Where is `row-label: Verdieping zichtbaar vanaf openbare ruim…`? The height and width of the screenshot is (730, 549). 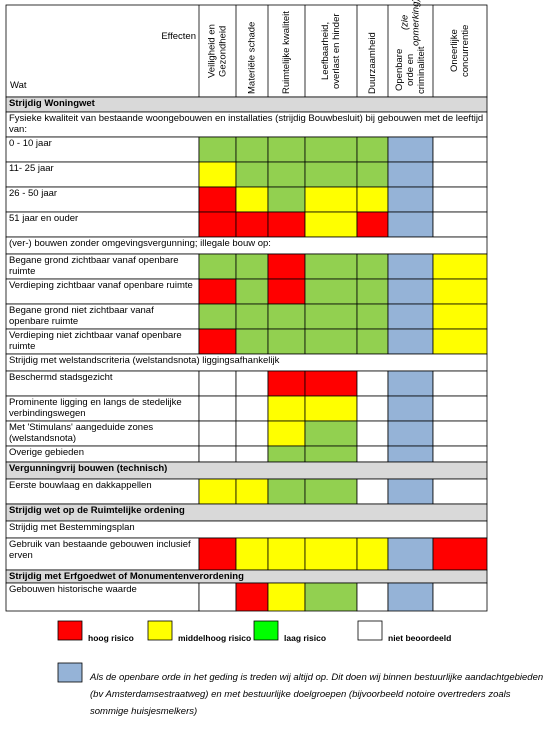 row-label: Verdieping zichtbaar vanaf openbare ruim… is located at coordinates (101, 286).